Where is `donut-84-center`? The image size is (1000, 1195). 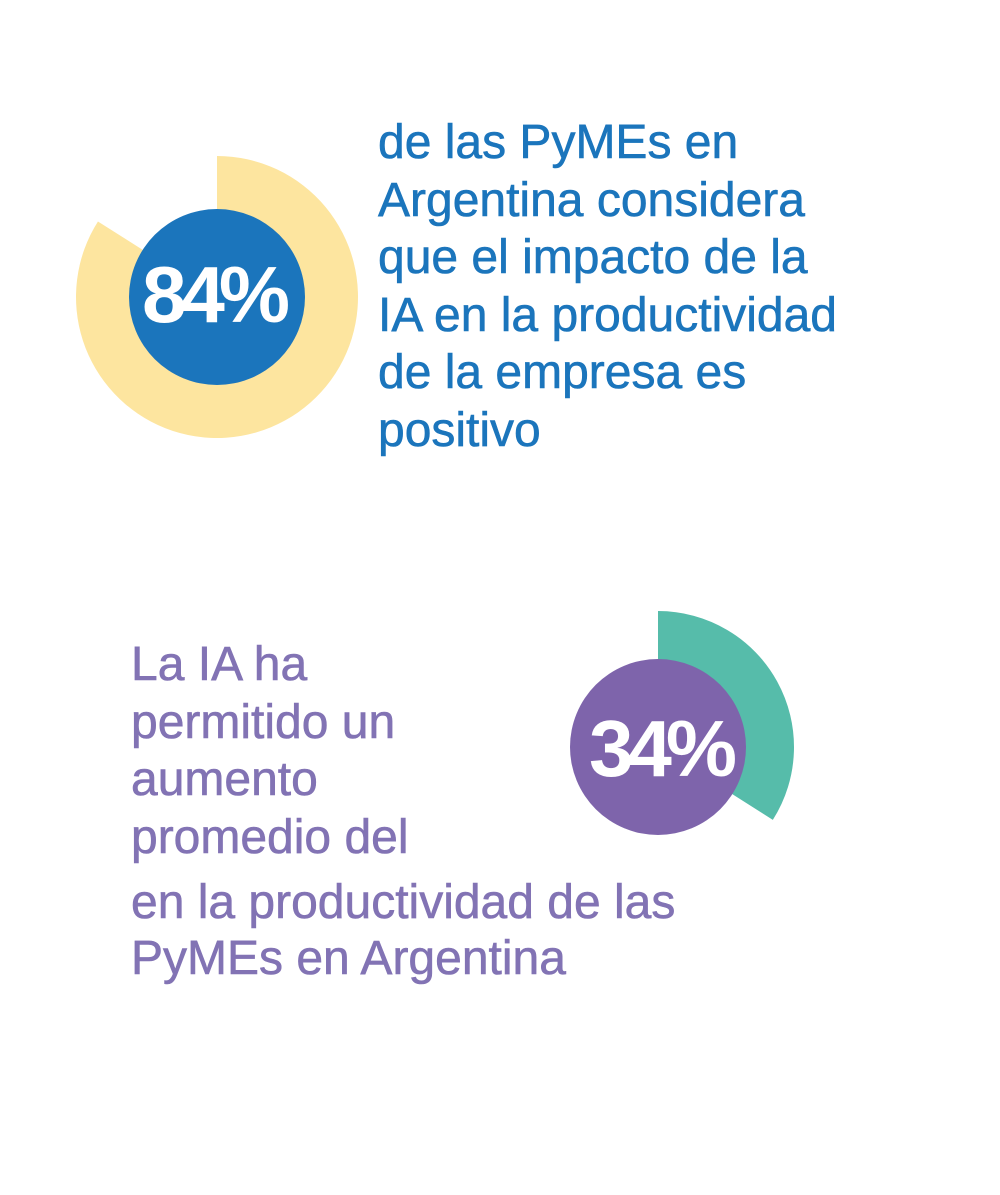
donut-84-center is located at coordinates (217, 297).